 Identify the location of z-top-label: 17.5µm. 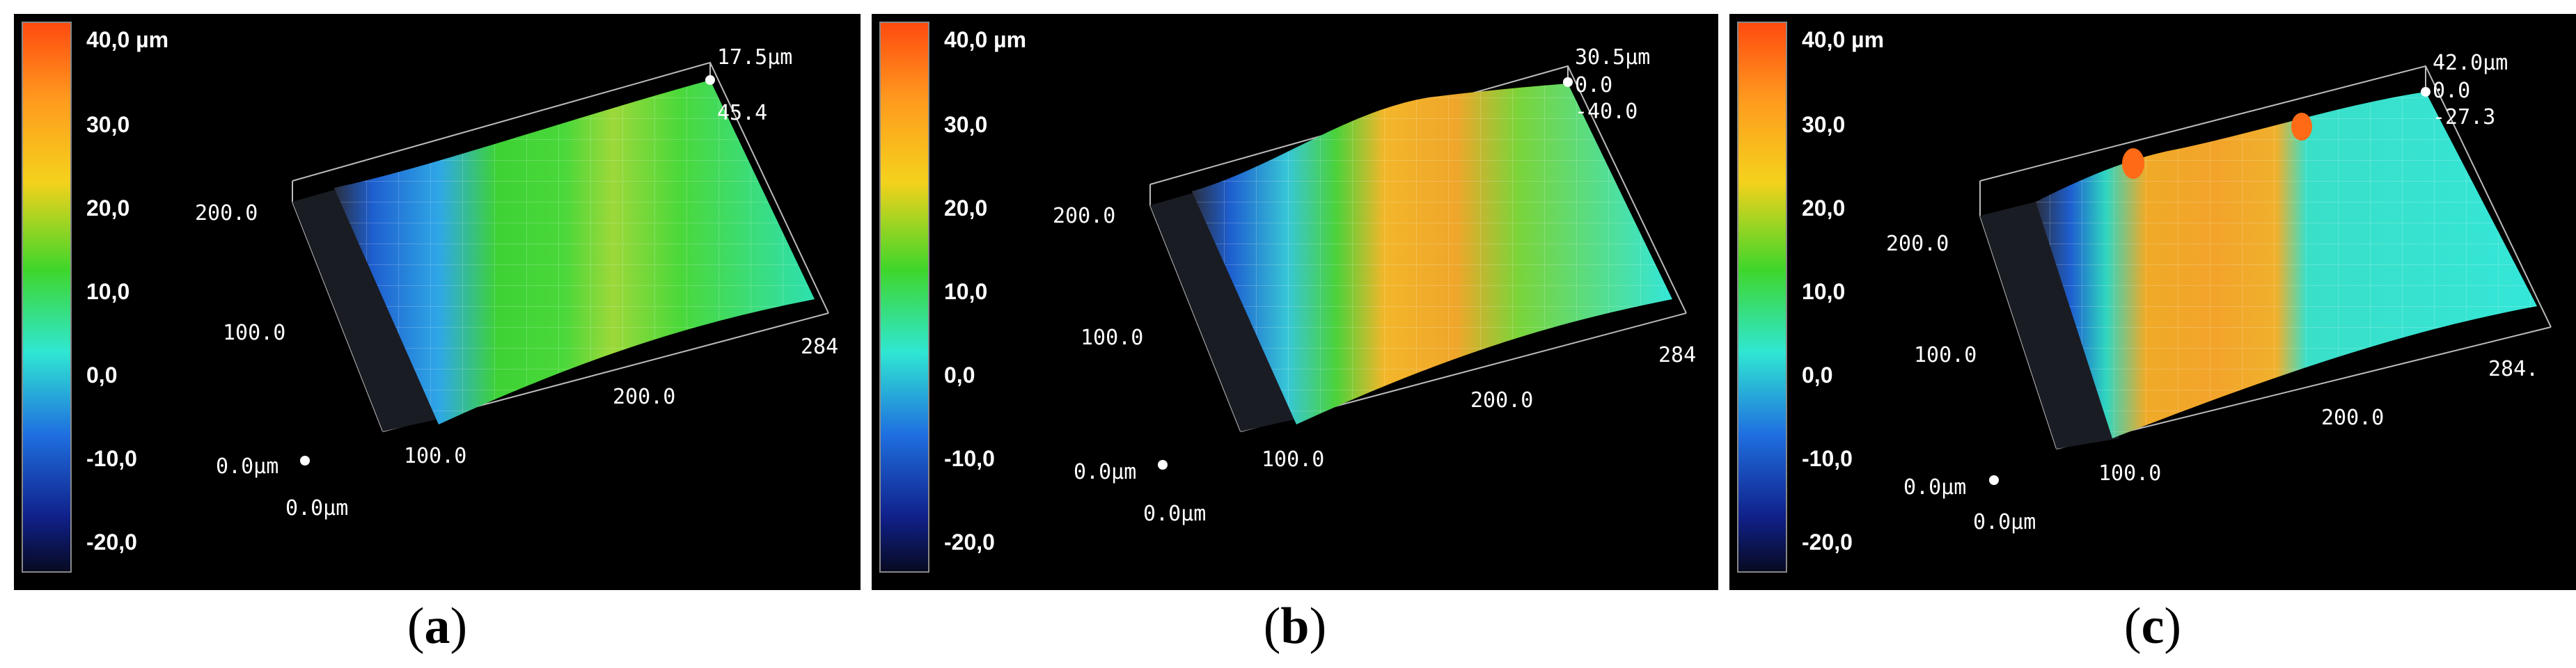
(754, 57).